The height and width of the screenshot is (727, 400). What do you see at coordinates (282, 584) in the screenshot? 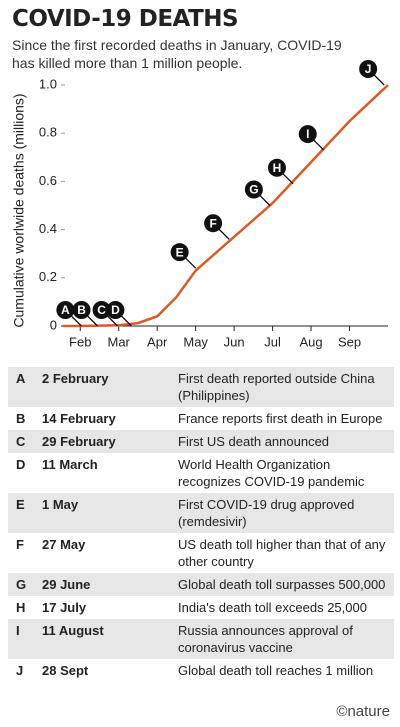
I see `event-text: Global death toll surpasses 500,000` at bounding box center [282, 584].